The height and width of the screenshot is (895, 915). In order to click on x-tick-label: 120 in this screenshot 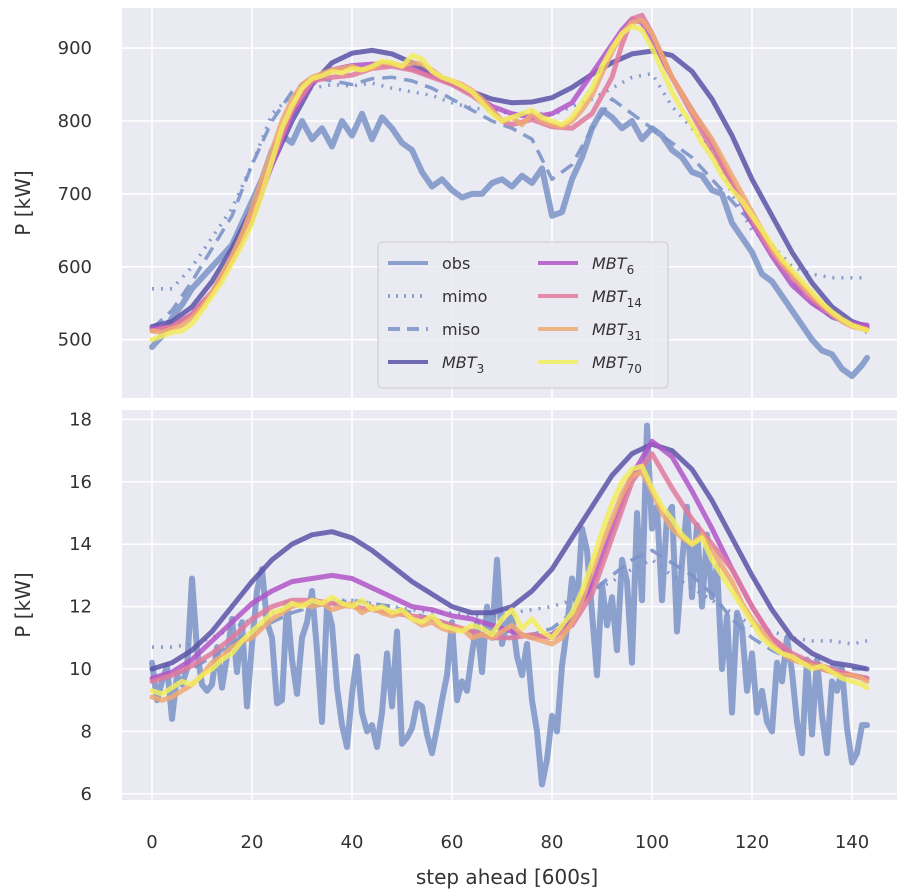, I will do `click(752, 842)`.